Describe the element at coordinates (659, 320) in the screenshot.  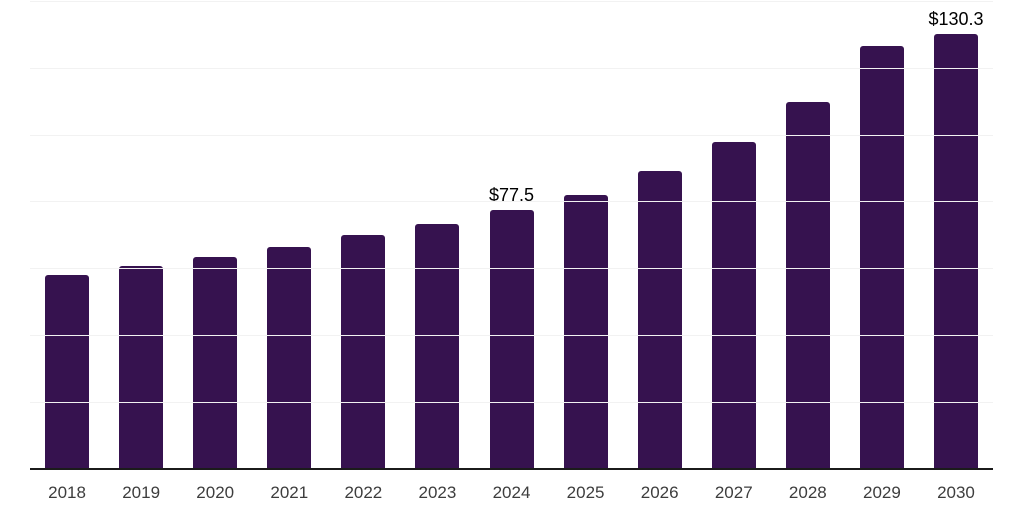
I see `bar-2026` at that location.